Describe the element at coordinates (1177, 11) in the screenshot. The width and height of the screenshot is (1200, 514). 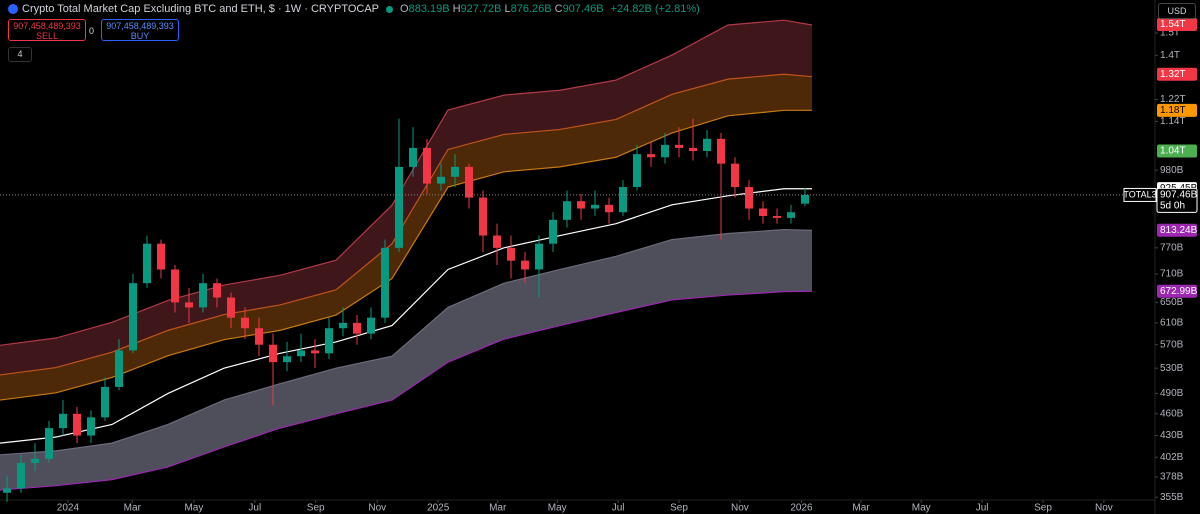
I see `currency-button: USD` at that location.